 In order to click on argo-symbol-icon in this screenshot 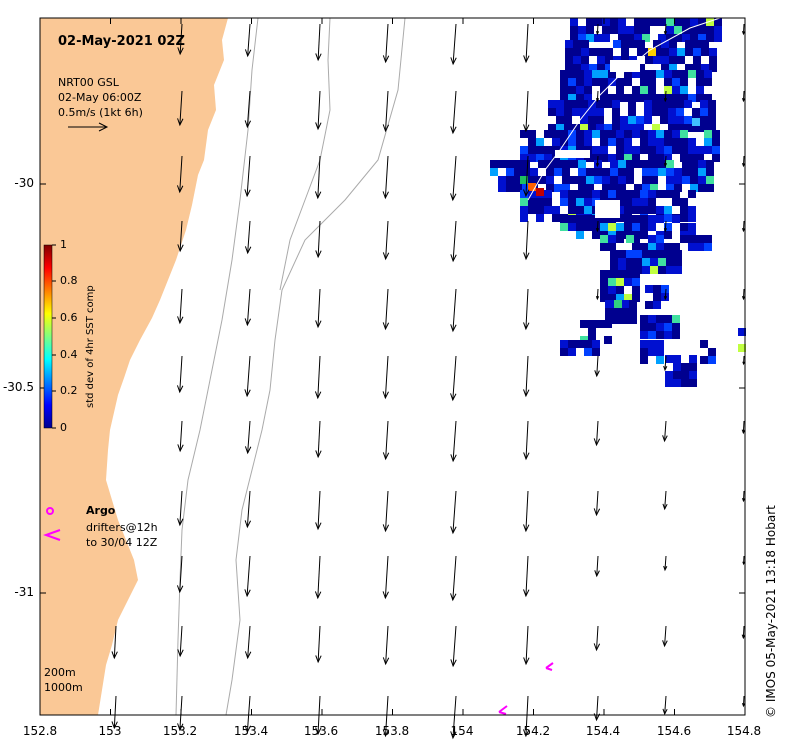, I will do `click(50, 511)`.